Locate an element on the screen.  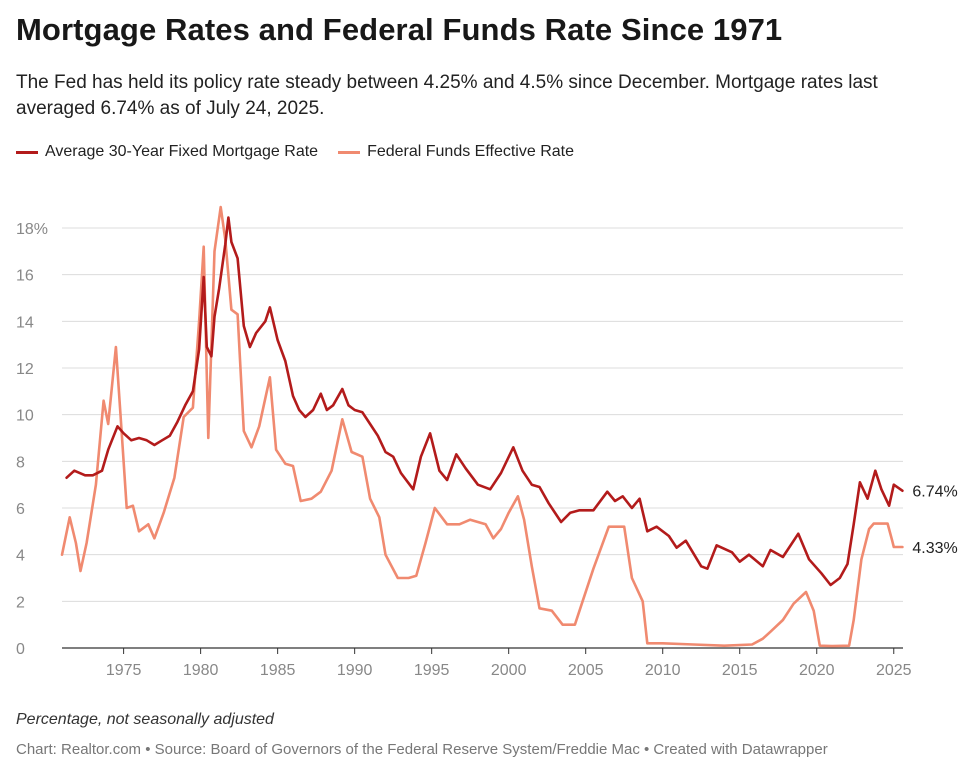
y-tick-label: 6 is located at coordinates (20, 509).